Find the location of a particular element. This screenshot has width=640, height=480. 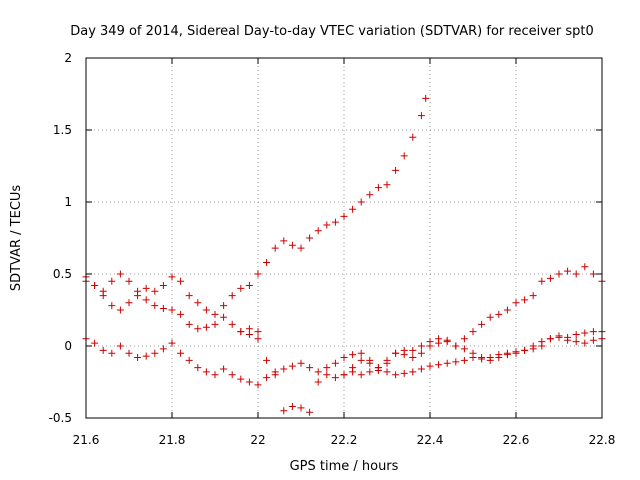

y-tick-label: 0.5 is located at coordinates (62, 274).